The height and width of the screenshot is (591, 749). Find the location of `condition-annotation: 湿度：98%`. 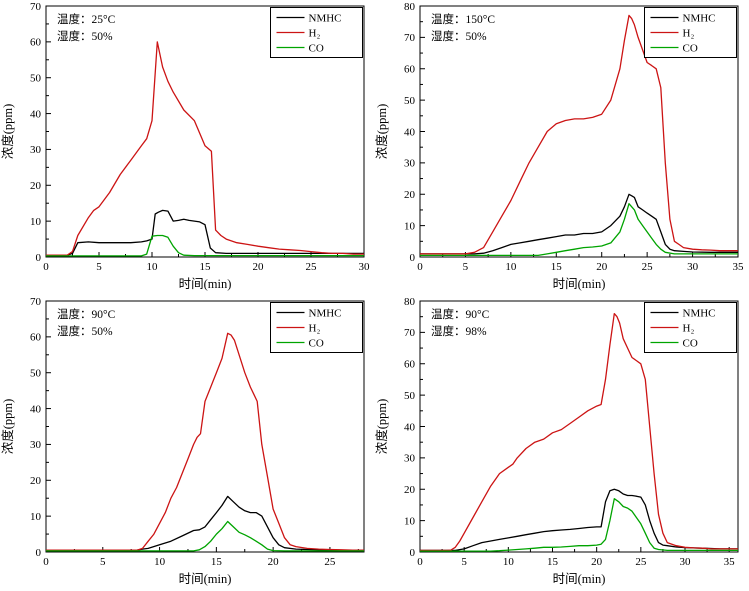

condition-annotation: 湿度：98% is located at coordinates (459, 331).